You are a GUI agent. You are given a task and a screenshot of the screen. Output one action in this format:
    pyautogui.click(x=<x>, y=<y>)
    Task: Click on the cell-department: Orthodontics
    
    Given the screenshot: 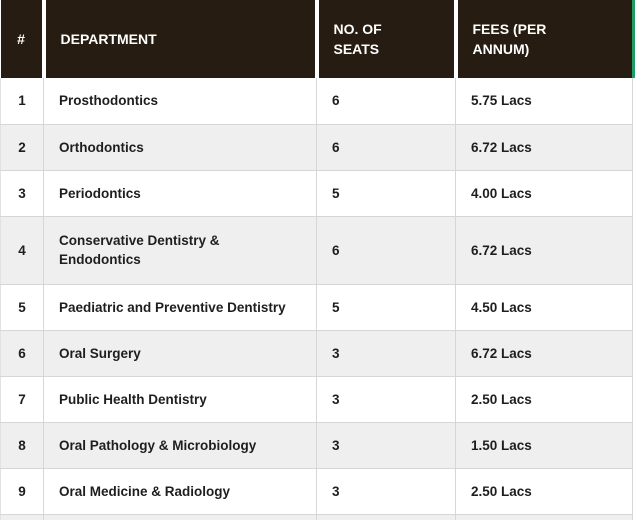 What is the action you would take?
    pyautogui.click(x=180, y=147)
    